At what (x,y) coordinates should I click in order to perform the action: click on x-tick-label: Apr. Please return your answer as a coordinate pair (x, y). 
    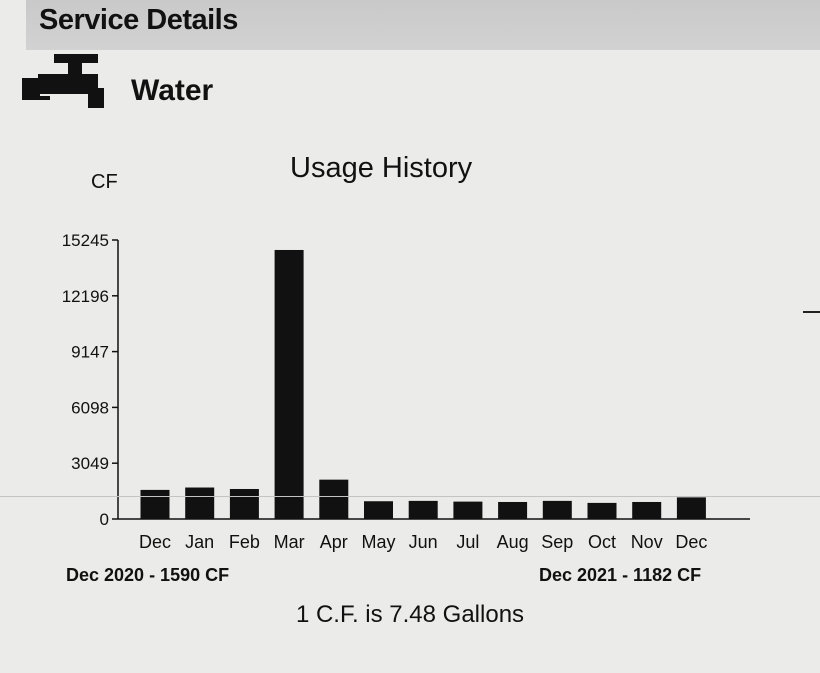
    Looking at the image, I should click on (334, 542).